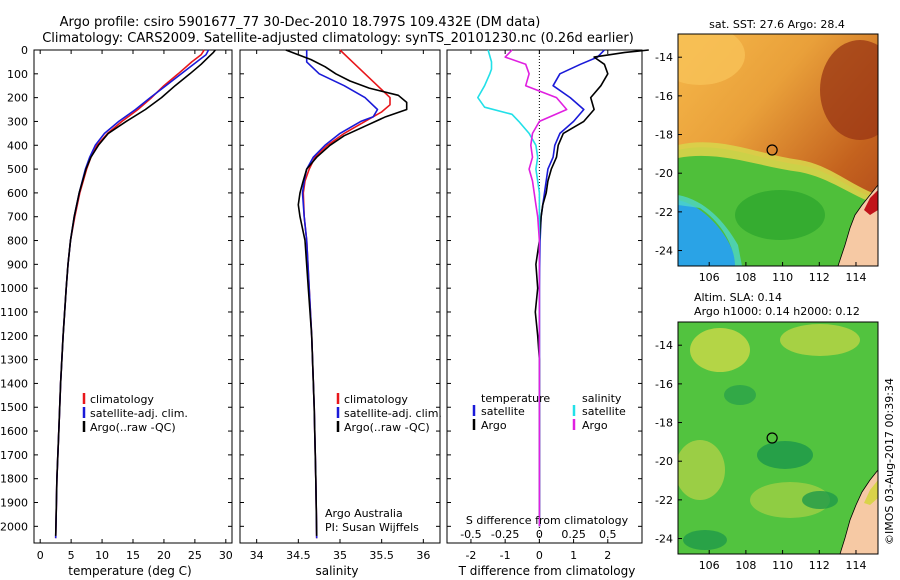  What do you see at coordinates (858, 511) in the screenshot?
I see `sla-land` at bounding box center [858, 511].